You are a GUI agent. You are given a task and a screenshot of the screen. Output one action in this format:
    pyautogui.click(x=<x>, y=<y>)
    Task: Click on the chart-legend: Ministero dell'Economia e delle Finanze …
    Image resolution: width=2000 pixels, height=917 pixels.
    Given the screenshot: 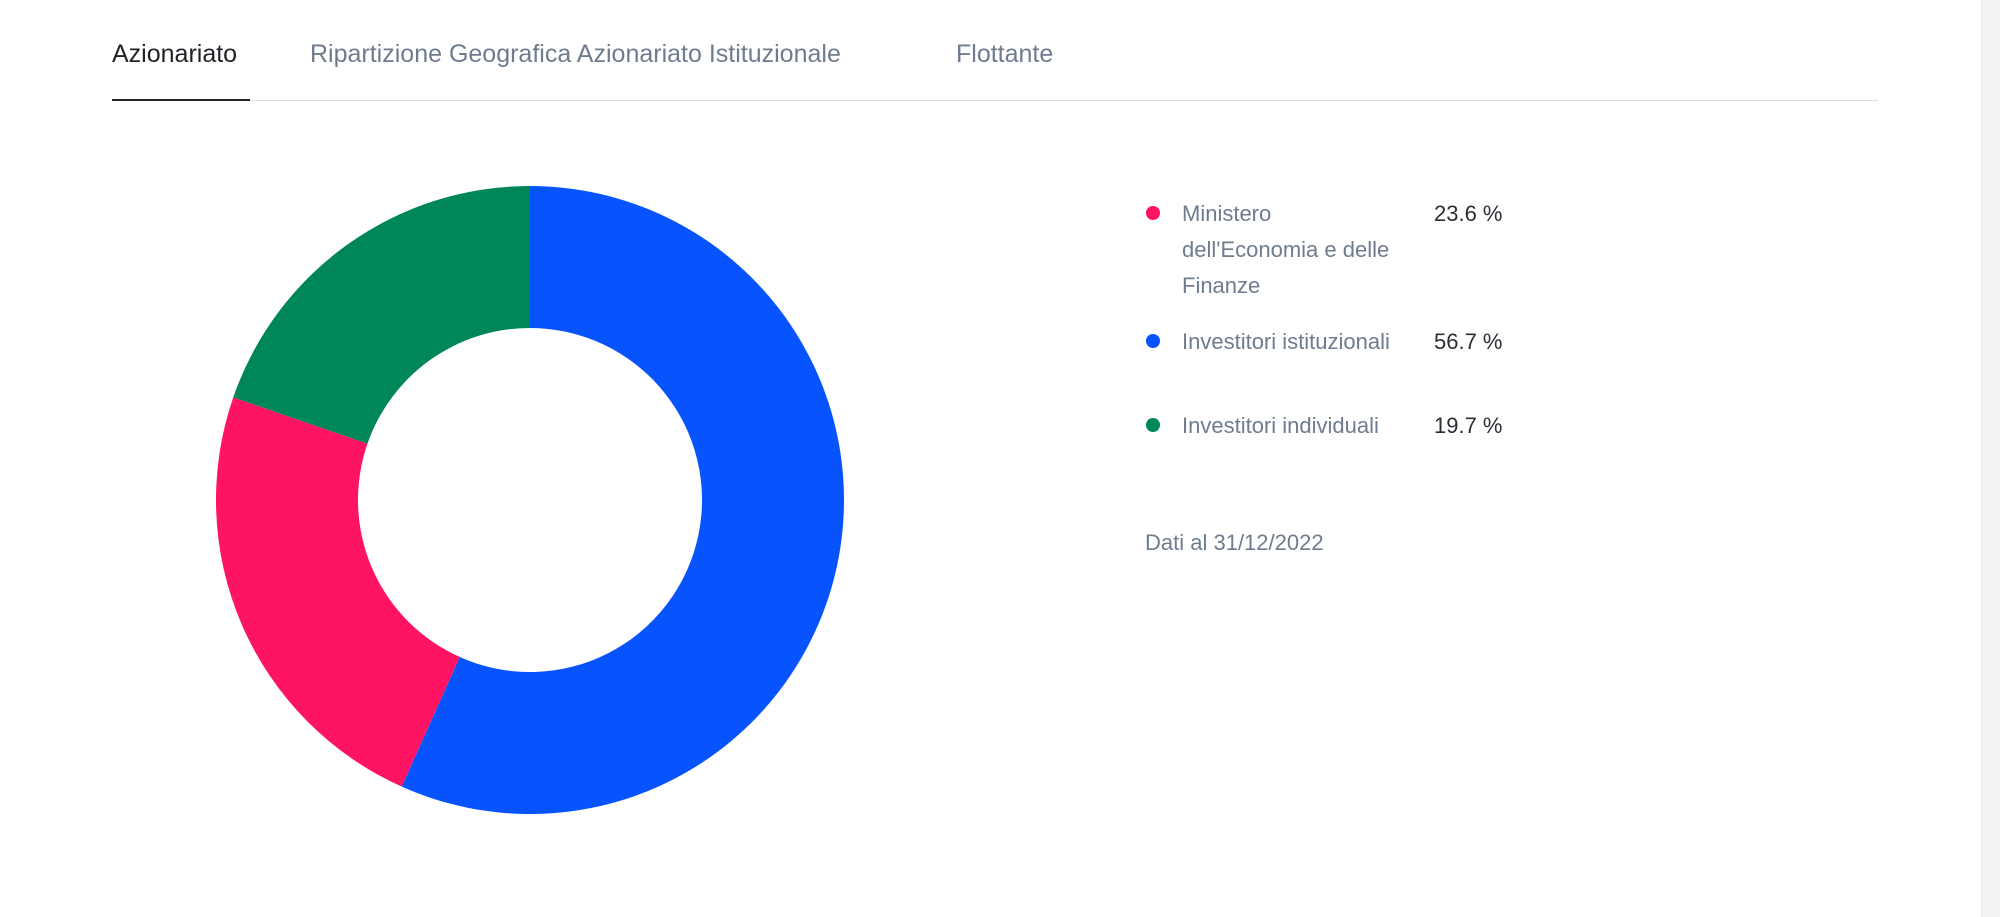 What is the action you would take?
    pyautogui.click(x=1344, y=326)
    